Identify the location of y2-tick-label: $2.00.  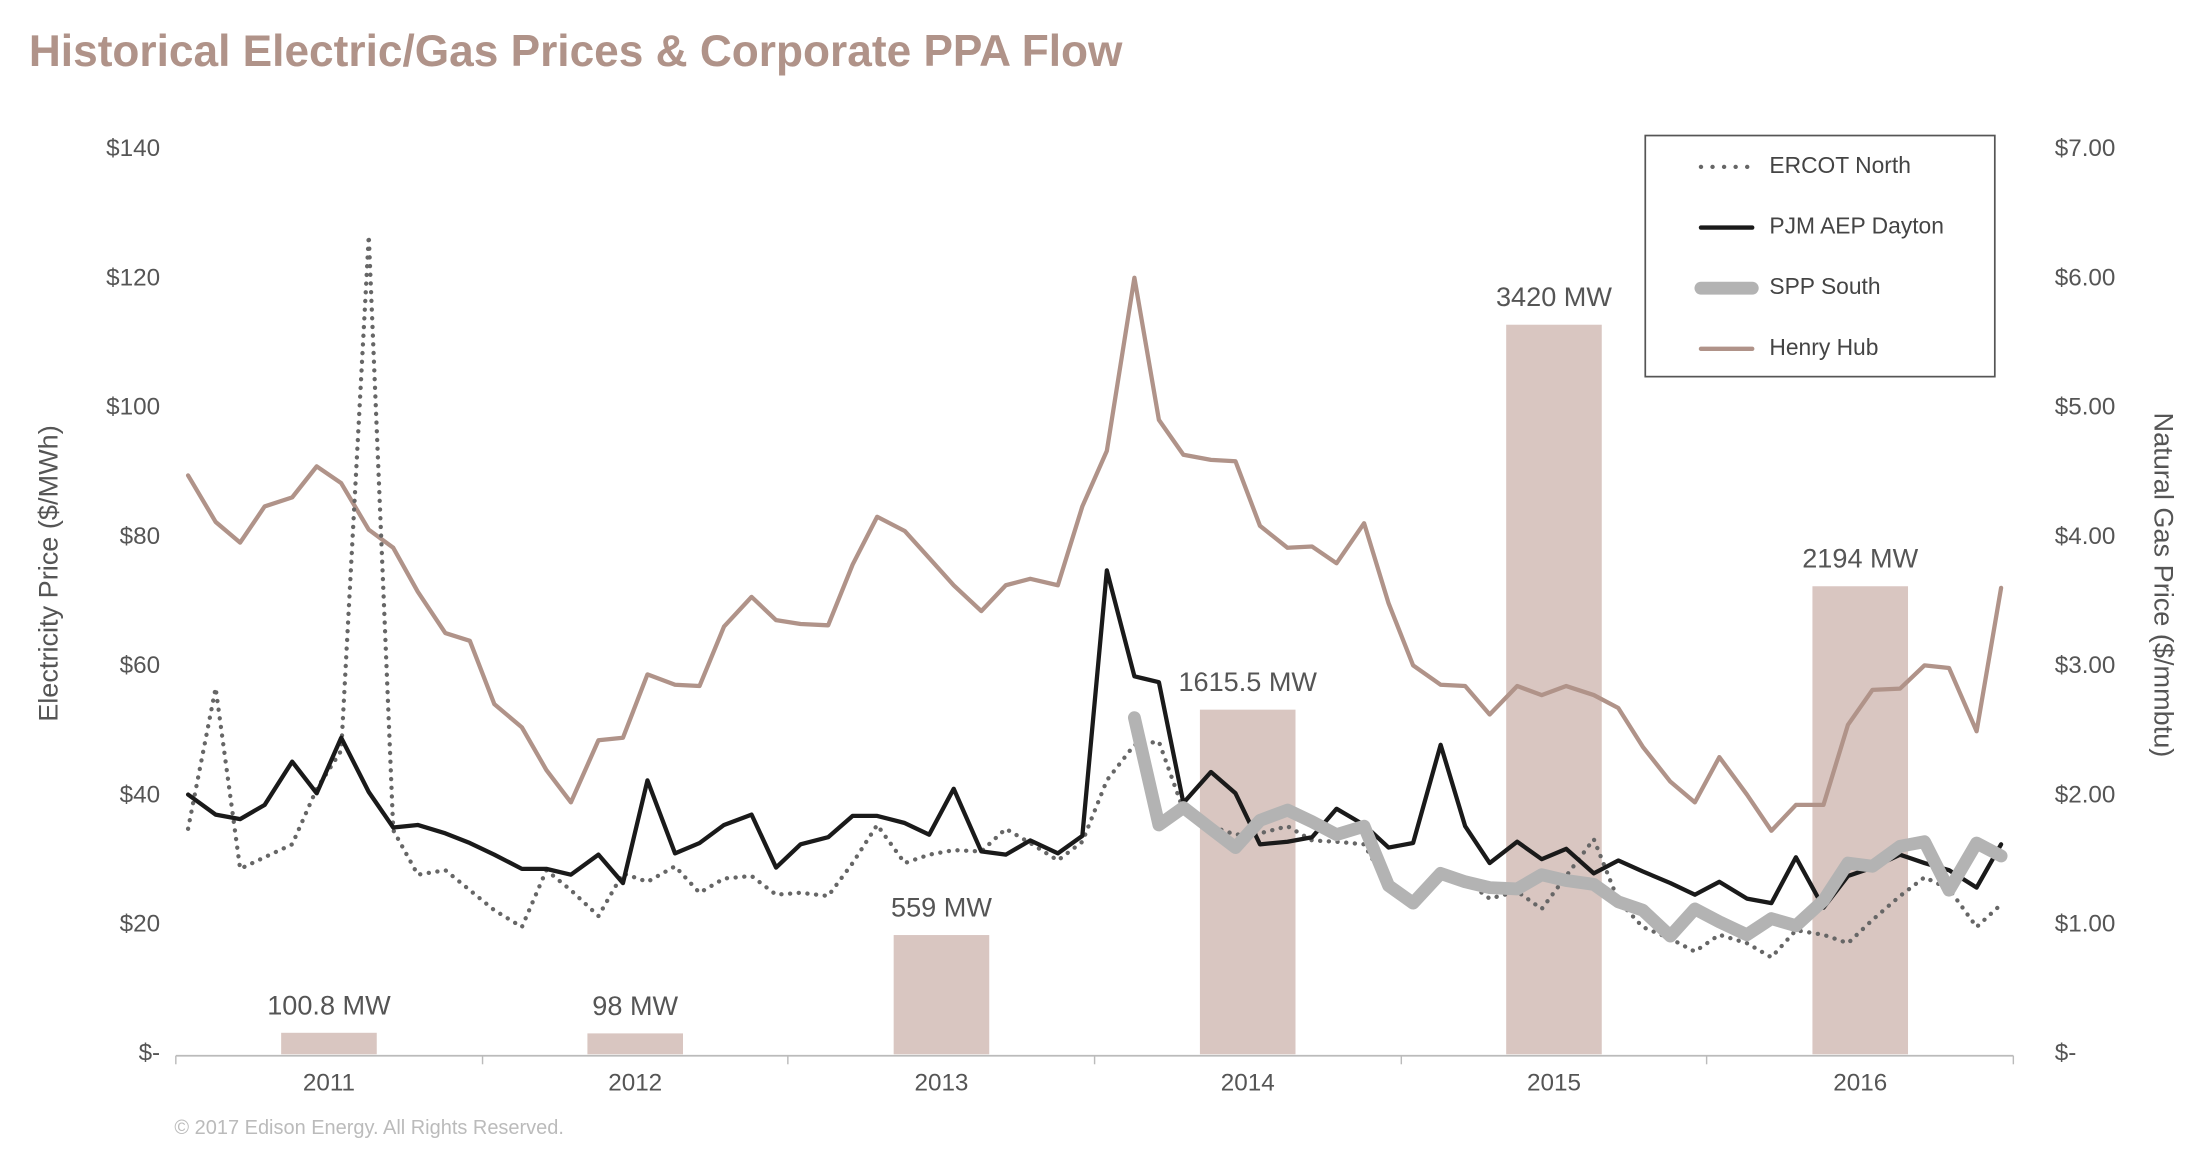
(2085, 794).